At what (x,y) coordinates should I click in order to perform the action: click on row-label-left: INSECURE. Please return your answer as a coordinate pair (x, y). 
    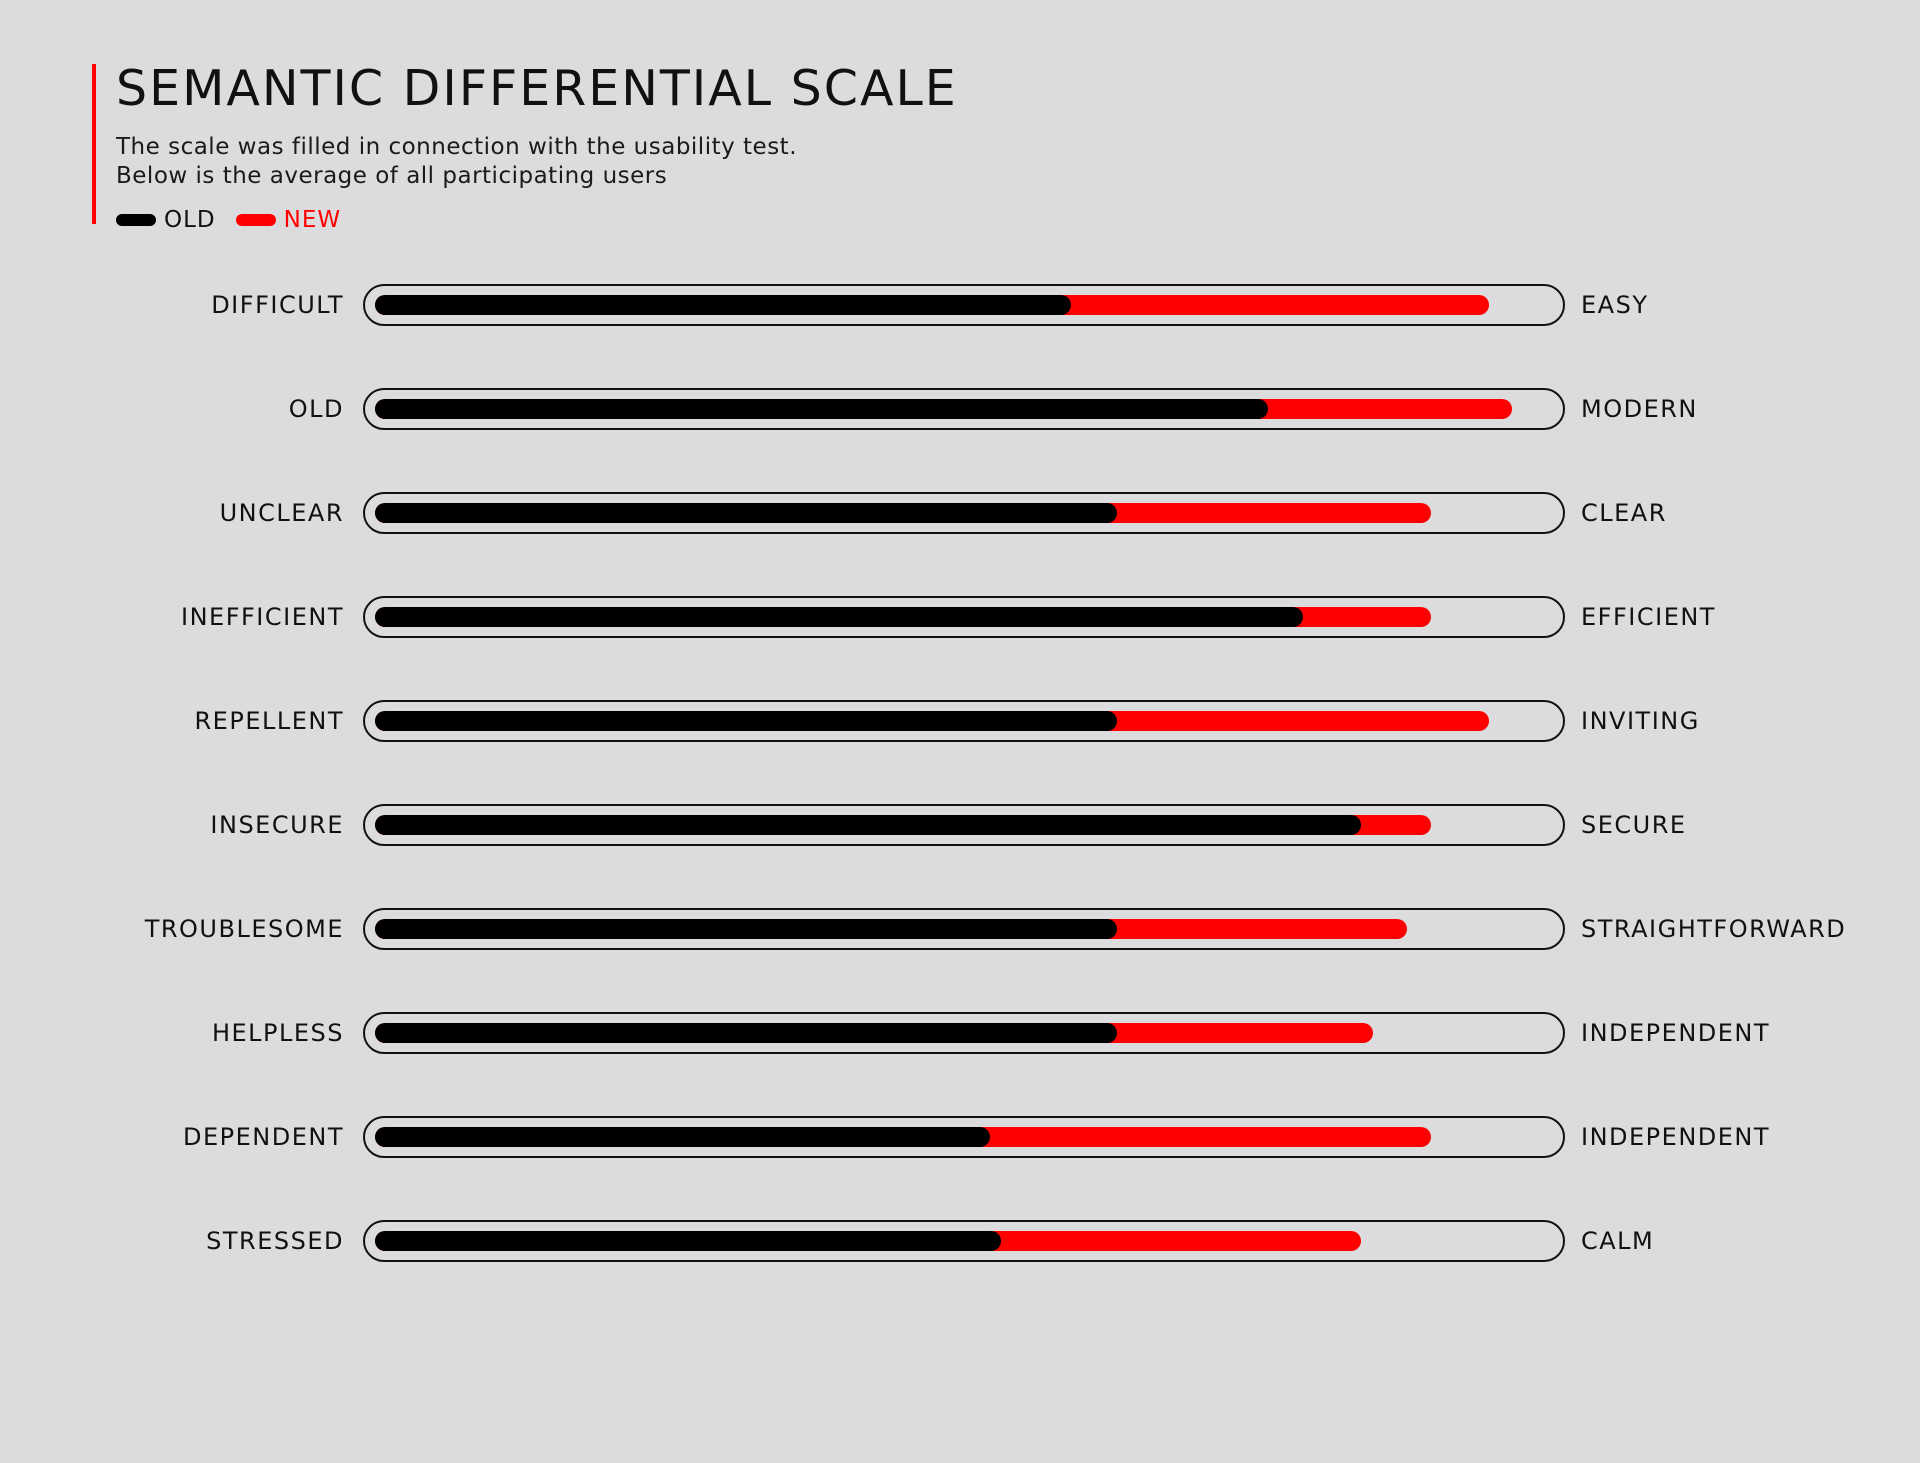
    Looking at the image, I should click on (277, 825).